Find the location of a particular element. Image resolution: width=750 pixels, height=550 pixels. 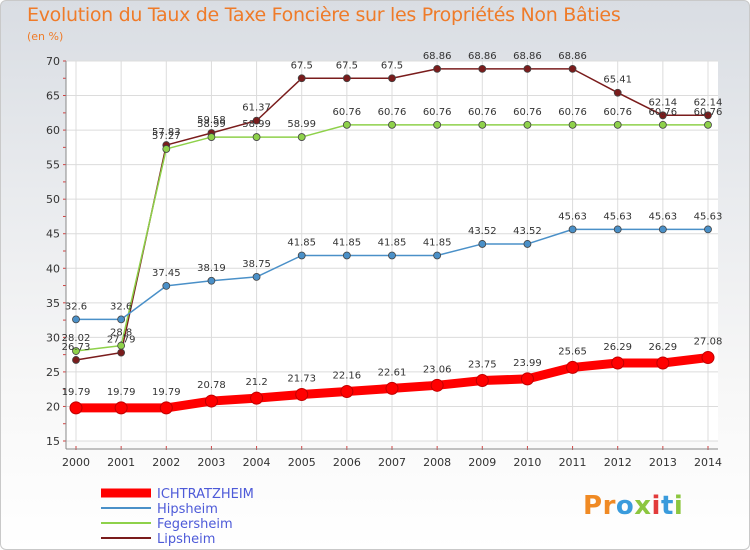

x-tick-label: 2014 is located at coordinates (708, 462).